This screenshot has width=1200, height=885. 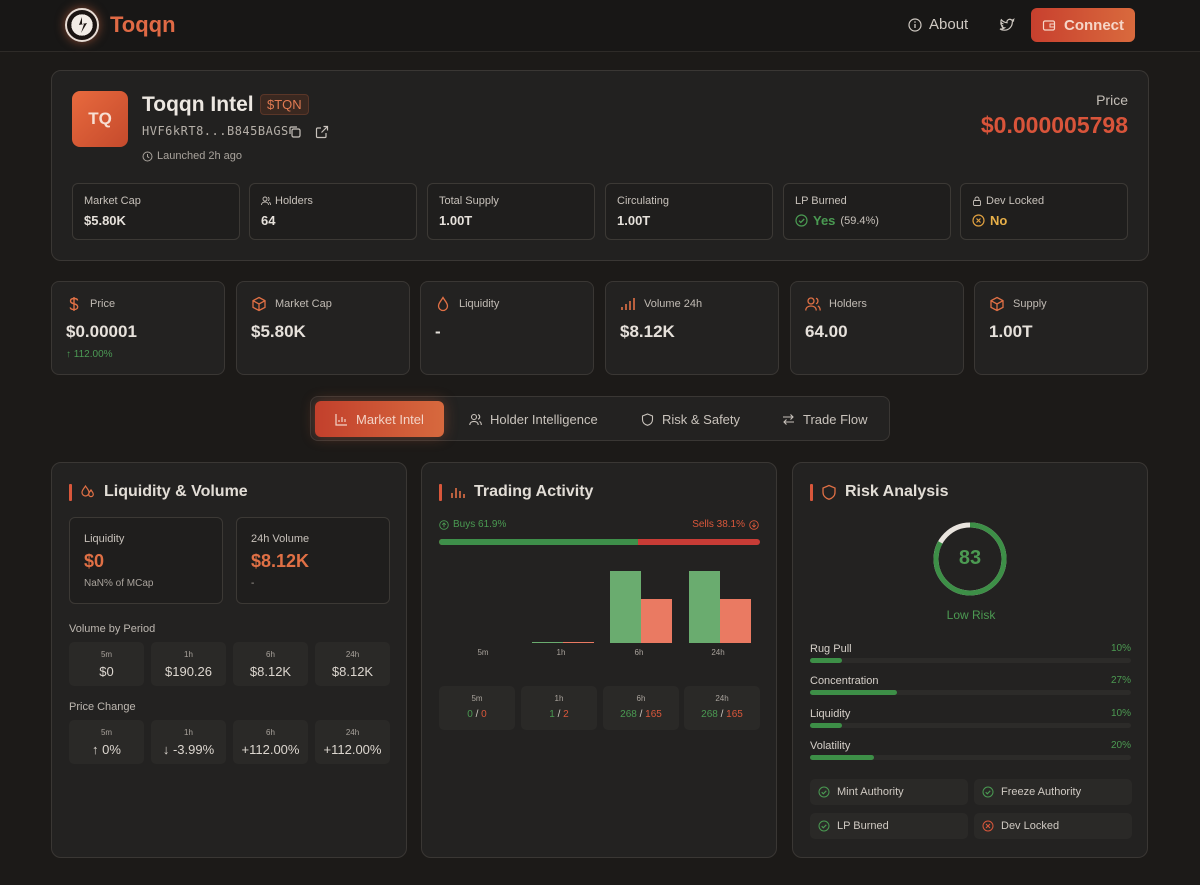 What do you see at coordinates (192, 156) in the screenshot?
I see `launch-time: Launched 2h ago` at bounding box center [192, 156].